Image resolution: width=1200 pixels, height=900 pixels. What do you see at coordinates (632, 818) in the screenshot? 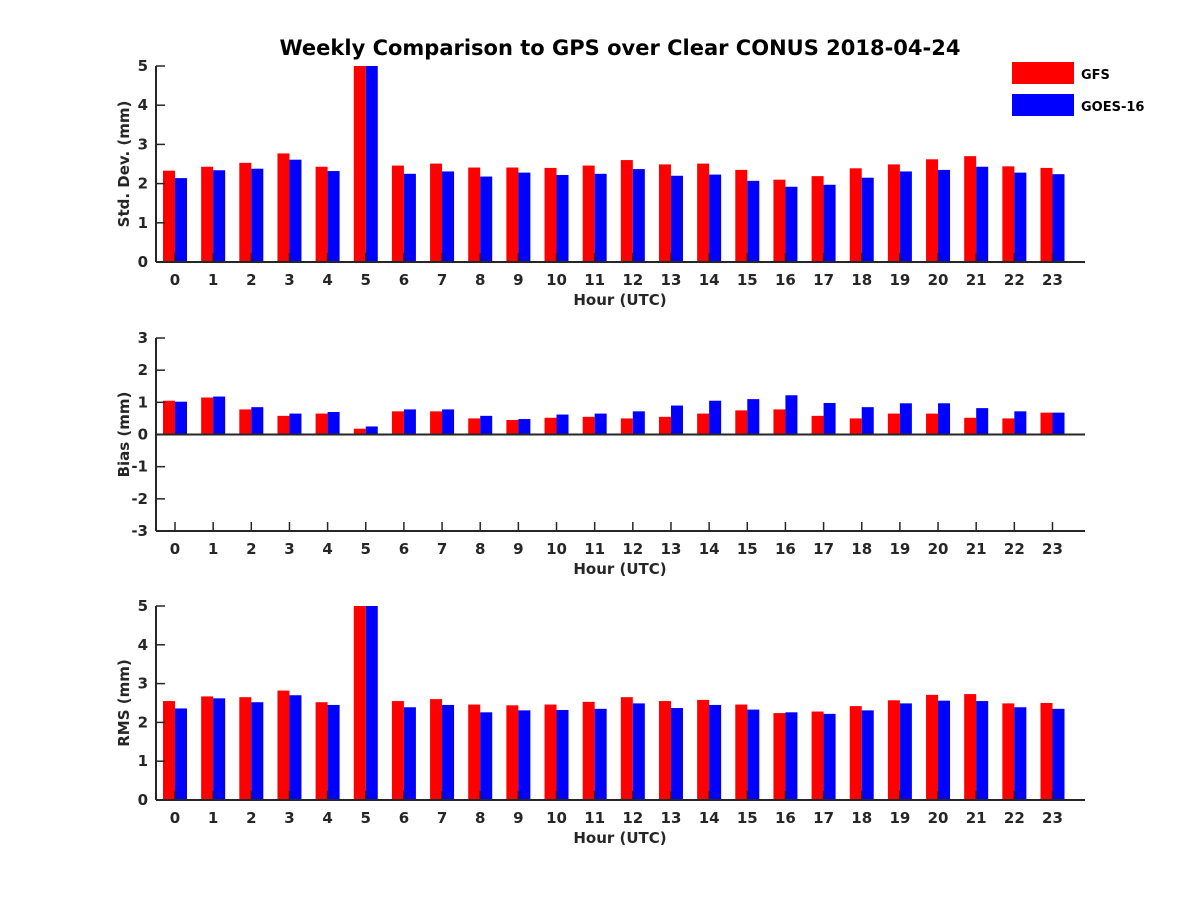
I see `x-tick-label: 12` at bounding box center [632, 818].